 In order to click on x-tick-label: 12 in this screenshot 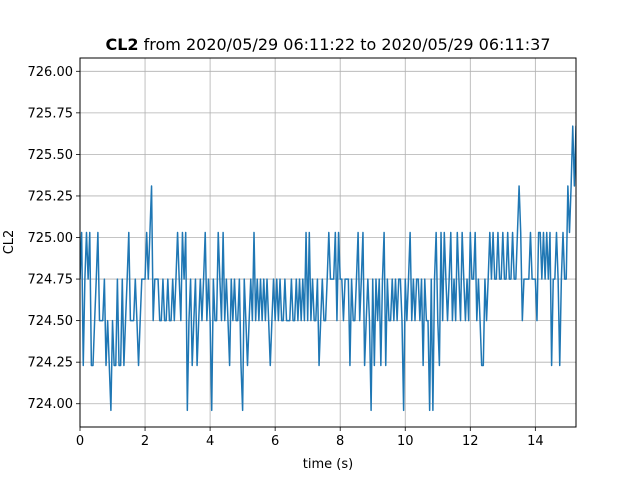, I will do `click(470, 441)`.